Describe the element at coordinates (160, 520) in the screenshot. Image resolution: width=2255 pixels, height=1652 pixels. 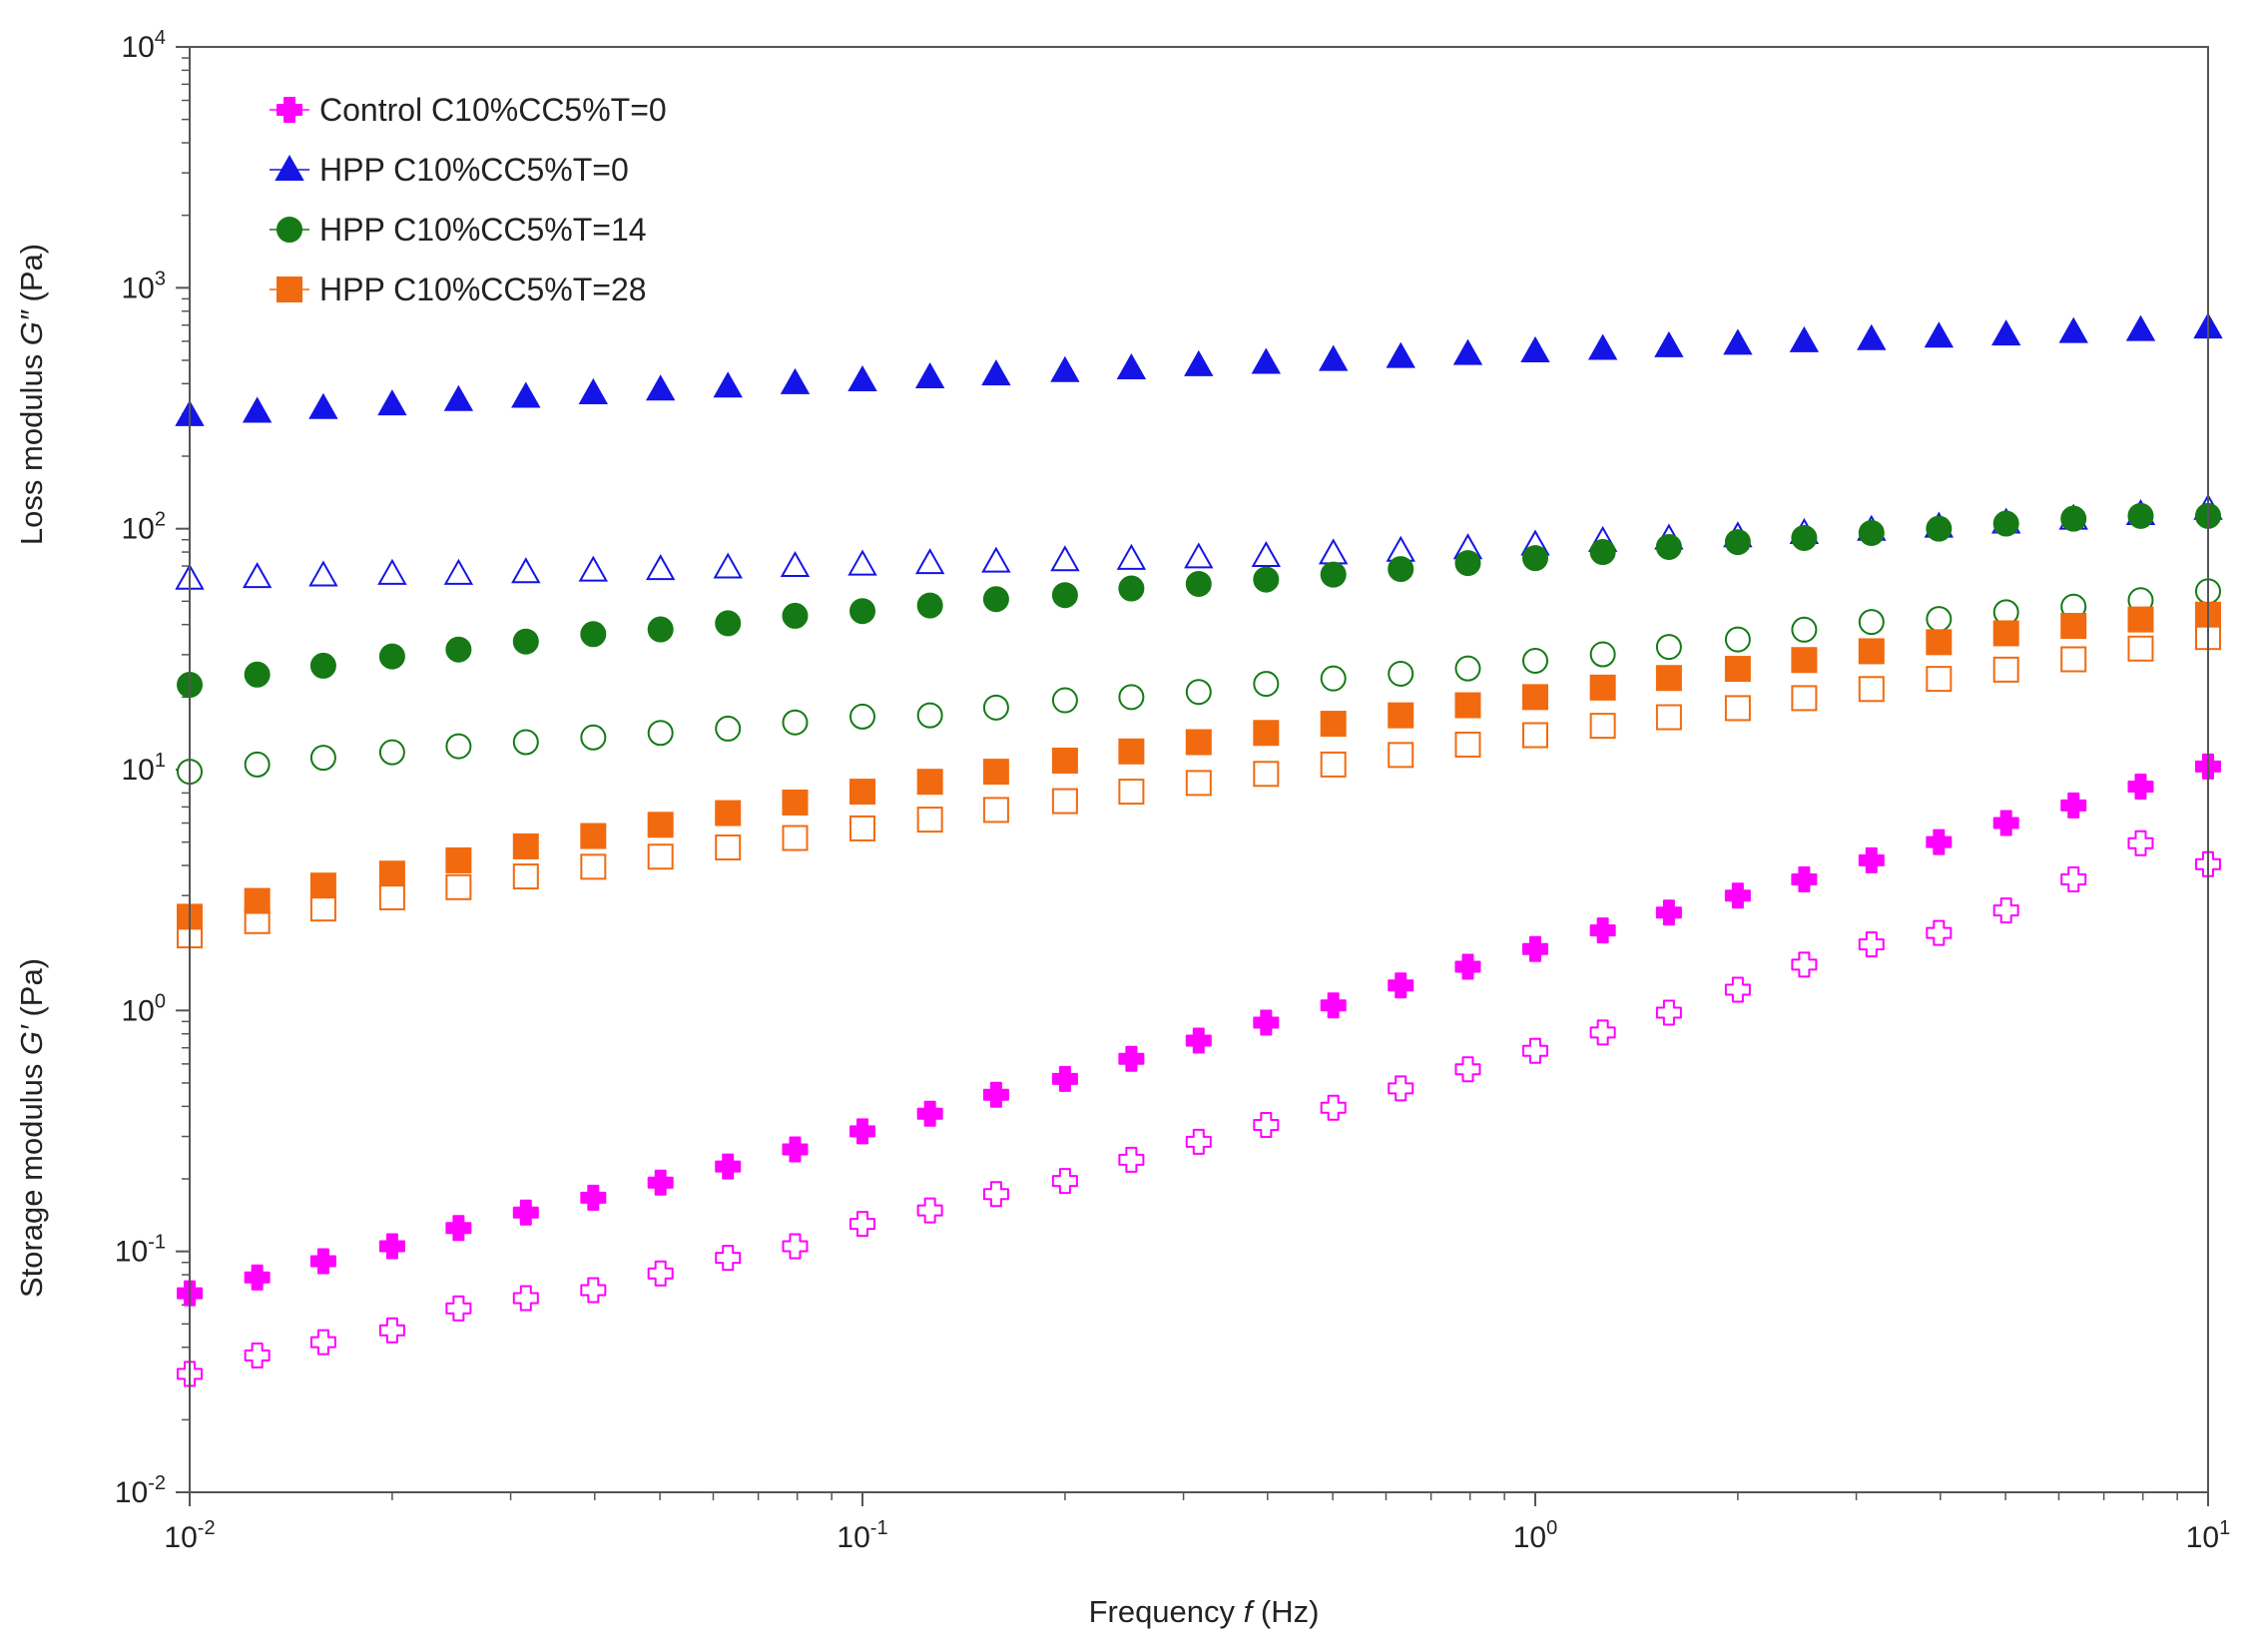
I see `y-tick-exponent: 2` at that location.